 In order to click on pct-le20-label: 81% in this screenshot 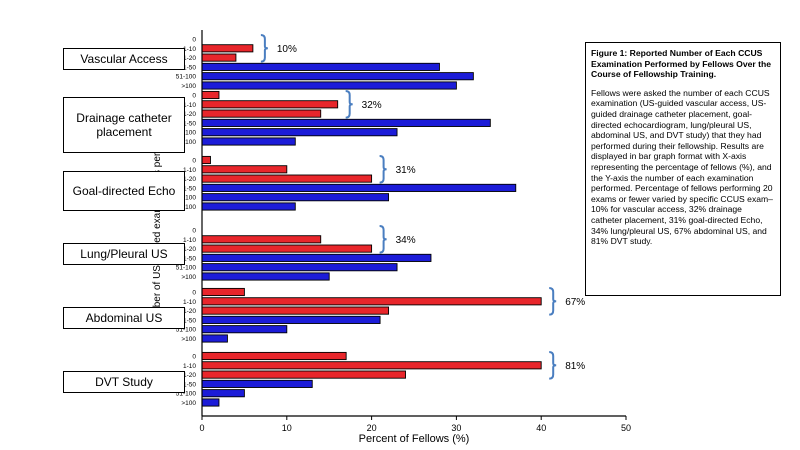, I will do `click(575, 366)`.